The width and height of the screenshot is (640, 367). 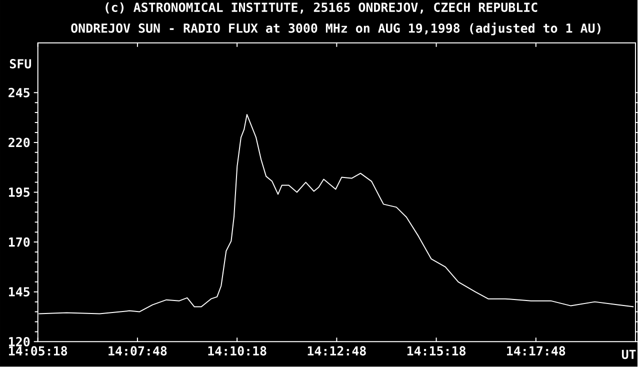 I want to click on y-axis-title: SFU, so click(x=21, y=64).